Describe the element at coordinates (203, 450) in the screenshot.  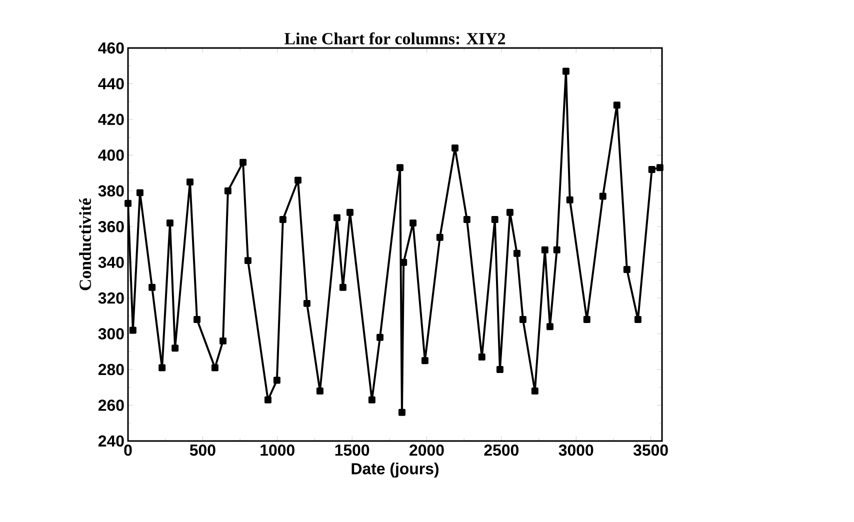
I see `x-tick-label: 500` at that location.